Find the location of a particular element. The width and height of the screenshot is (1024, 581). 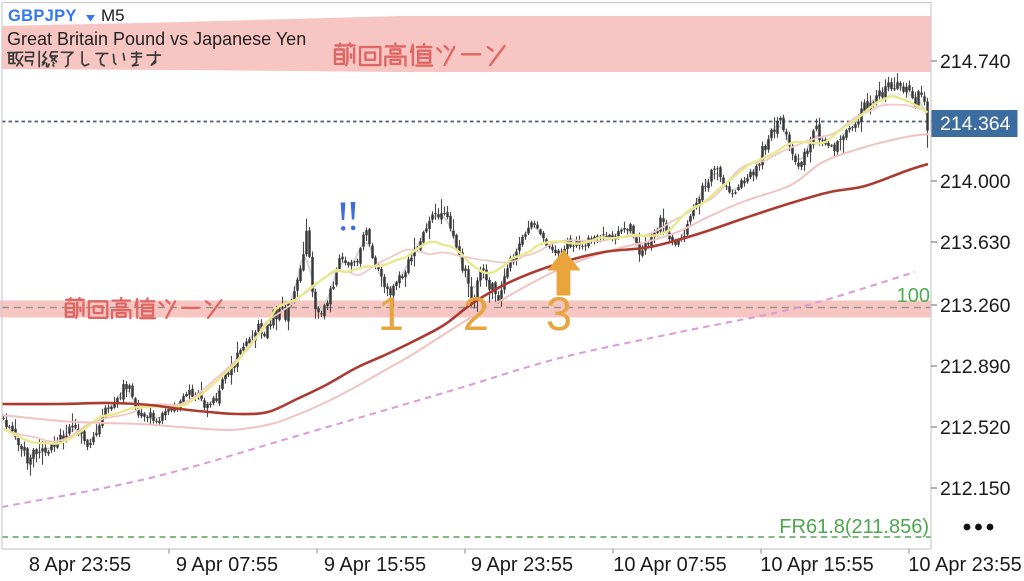

svg-text: 10 Apr 07:55 is located at coordinates (669, 565).